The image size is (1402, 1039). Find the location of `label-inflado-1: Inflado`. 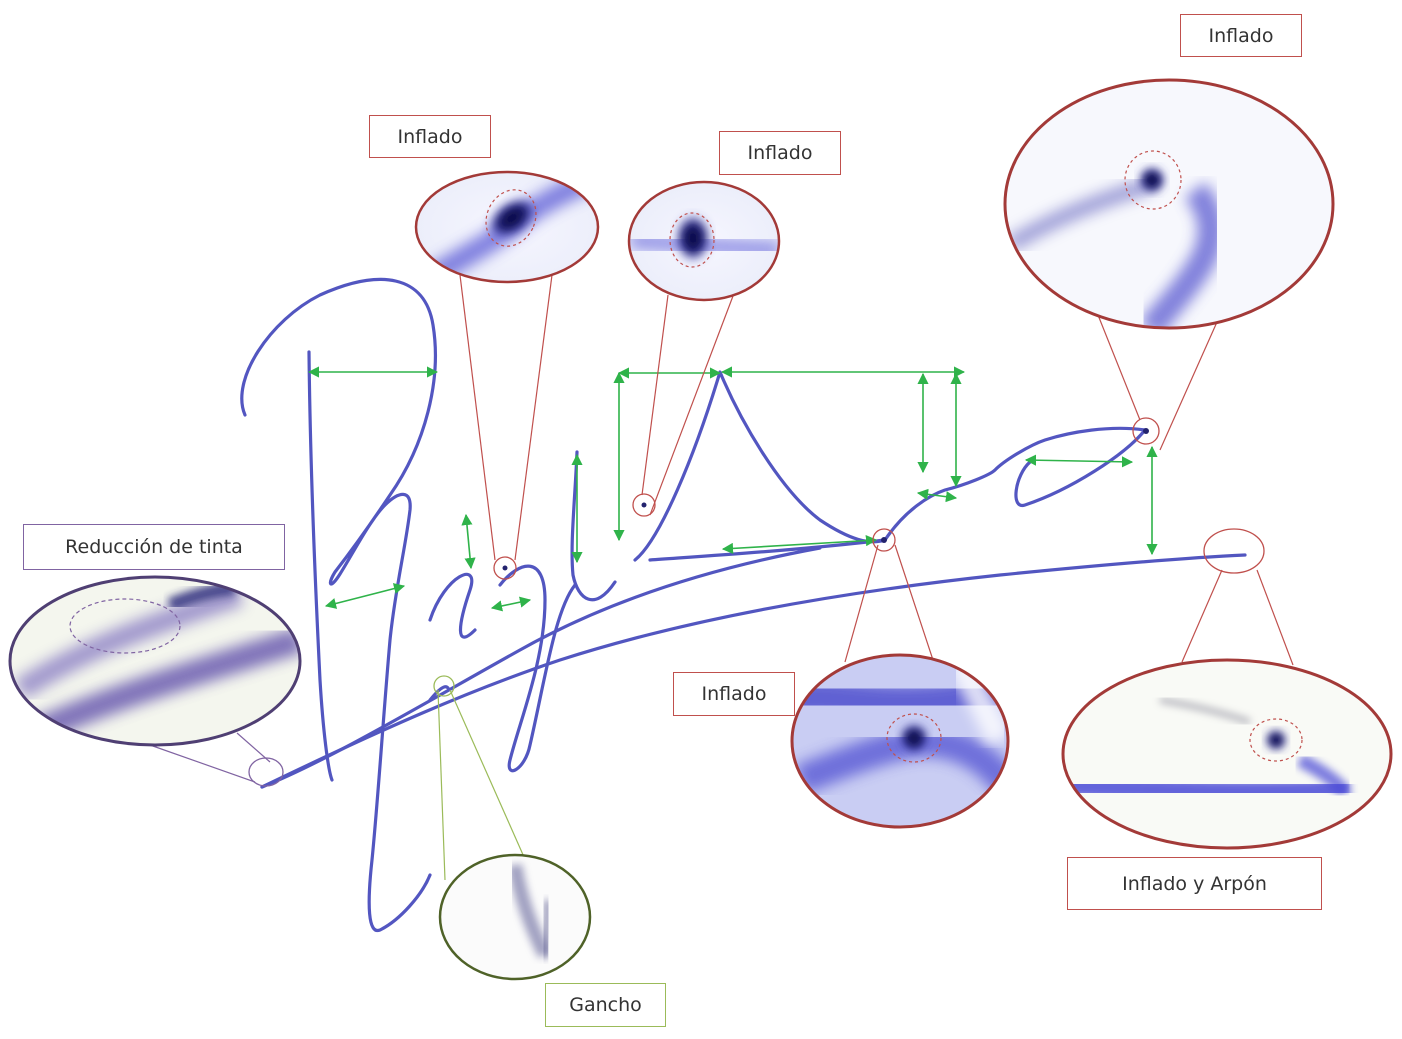

label-inflado-1: Inflado is located at coordinates (430, 136).